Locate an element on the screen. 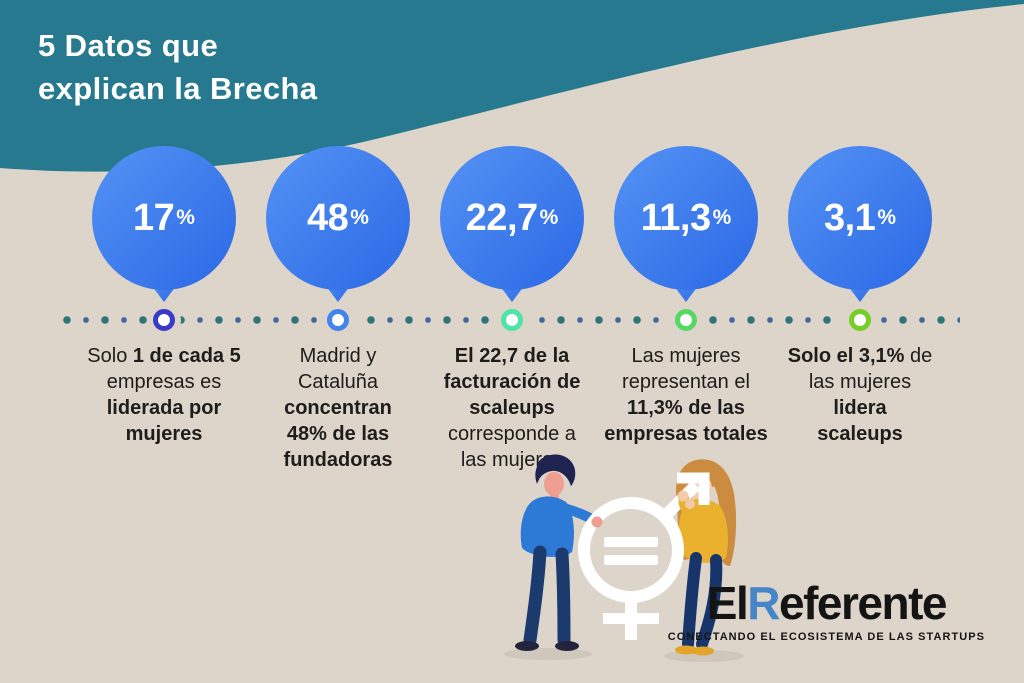 Image resolution: width=1024 pixels, height=683 pixels. logo-rest: eferente is located at coordinates (863, 603).